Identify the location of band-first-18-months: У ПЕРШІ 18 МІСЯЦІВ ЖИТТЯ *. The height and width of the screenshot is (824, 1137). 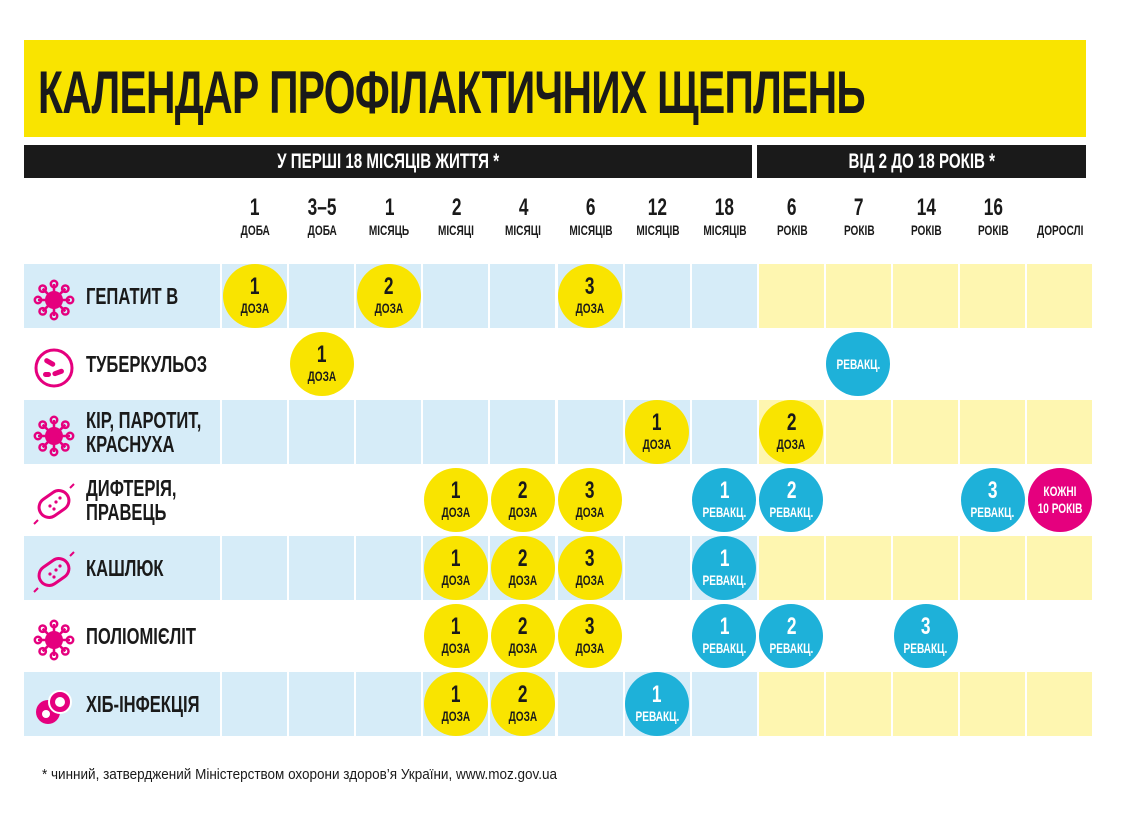
(388, 161).